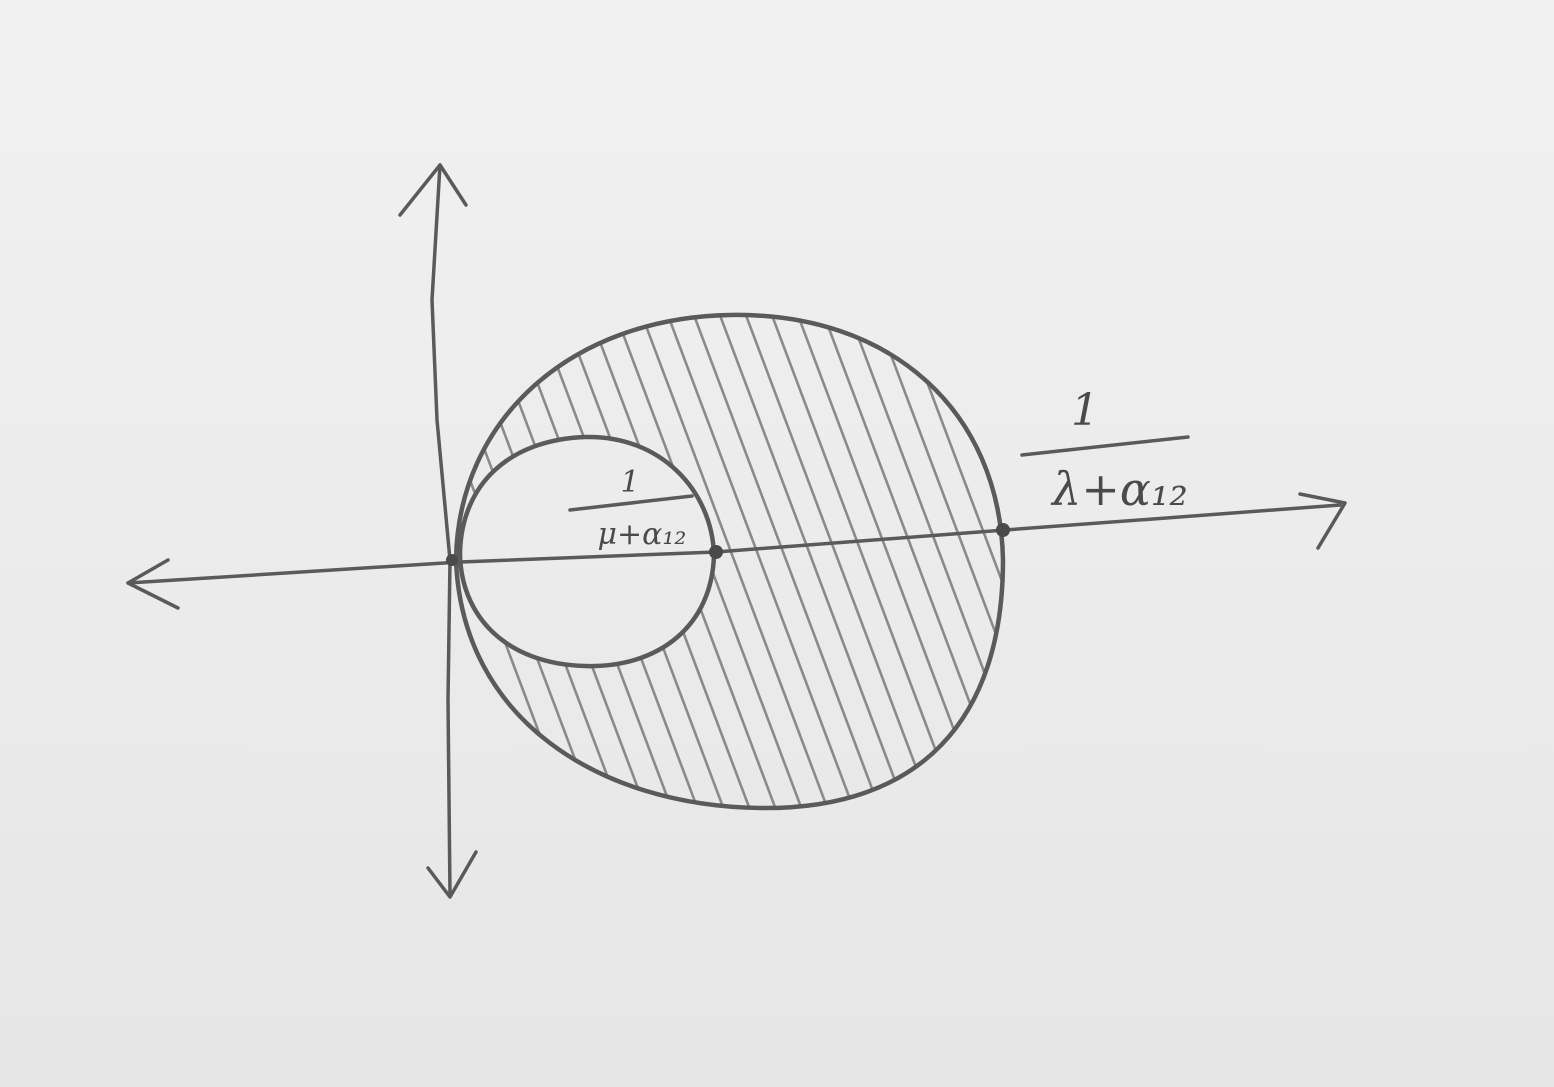 The image size is (1554, 1087). What do you see at coordinates (433, 190) in the screenshot?
I see `up-arrowhead` at bounding box center [433, 190].